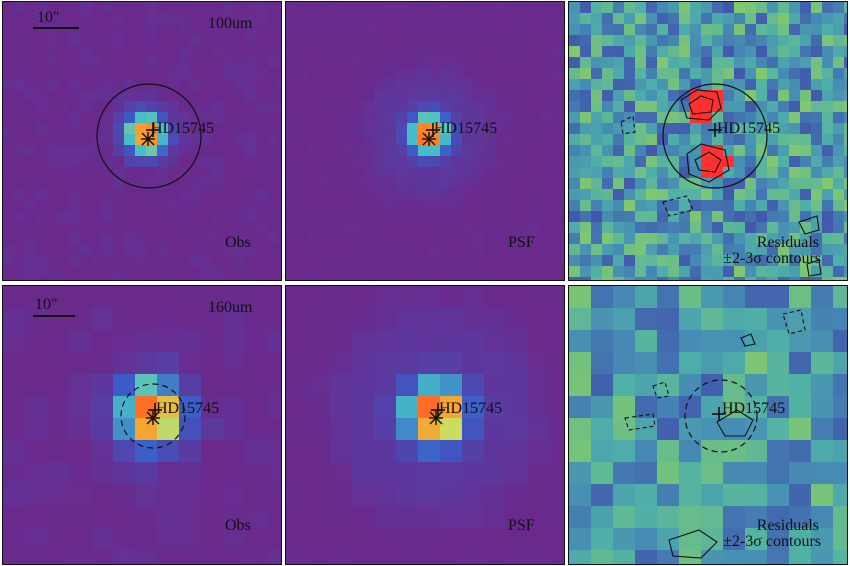 This screenshot has height=566, width=850. Describe the element at coordinates (230, 307) in the screenshot. I see `band-label: 160um` at that location.